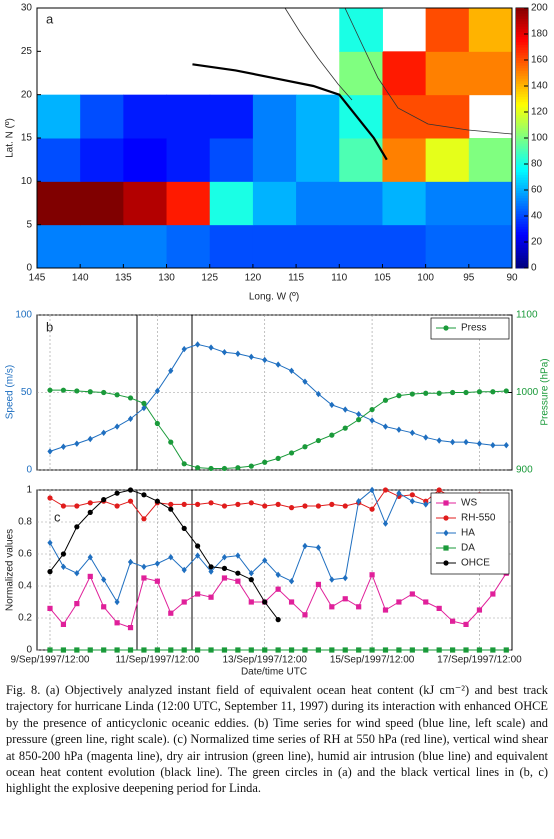 The image size is (554, 839). Describe the element at coordinates (27, 94) in the screenshot. I see `y-tick-label: 20` at that location.